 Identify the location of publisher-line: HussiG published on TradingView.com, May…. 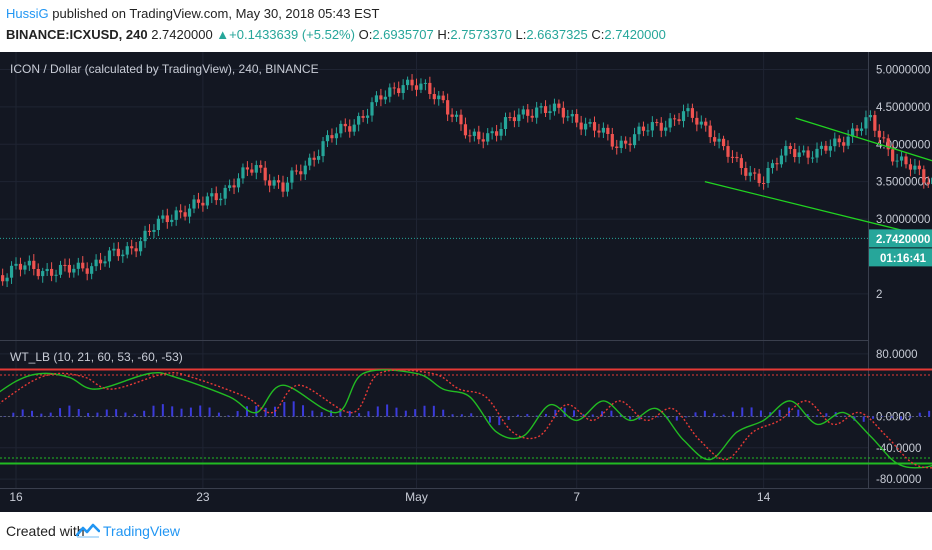
(192, 13).